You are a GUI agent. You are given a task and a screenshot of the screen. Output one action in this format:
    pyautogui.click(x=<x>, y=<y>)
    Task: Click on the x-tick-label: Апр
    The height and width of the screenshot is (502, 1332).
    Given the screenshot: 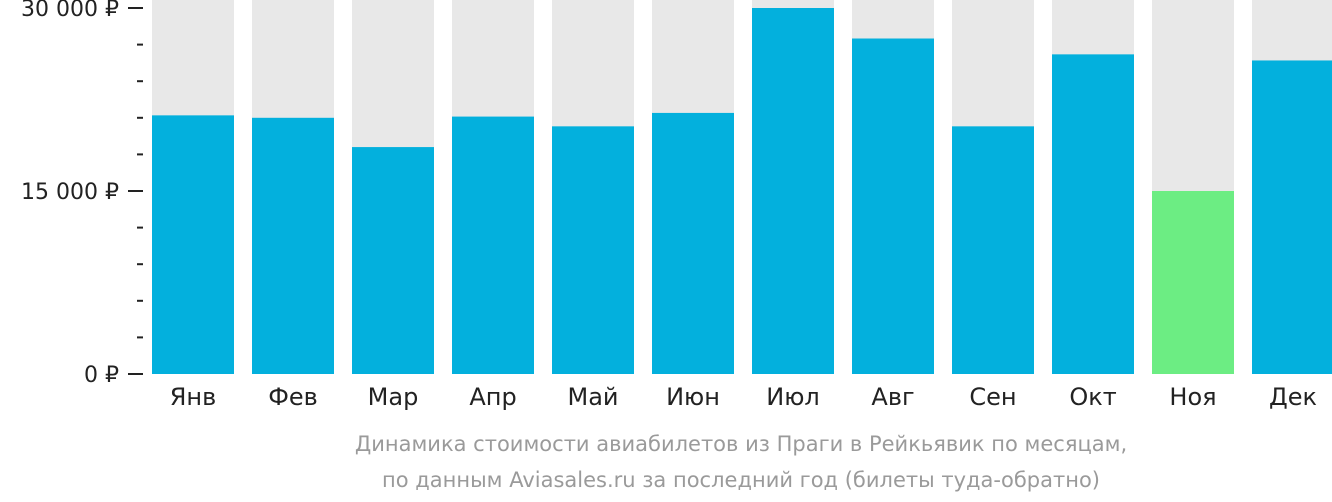 What is the action you would take?
    pyautogui.click(x=492, y=397)
    